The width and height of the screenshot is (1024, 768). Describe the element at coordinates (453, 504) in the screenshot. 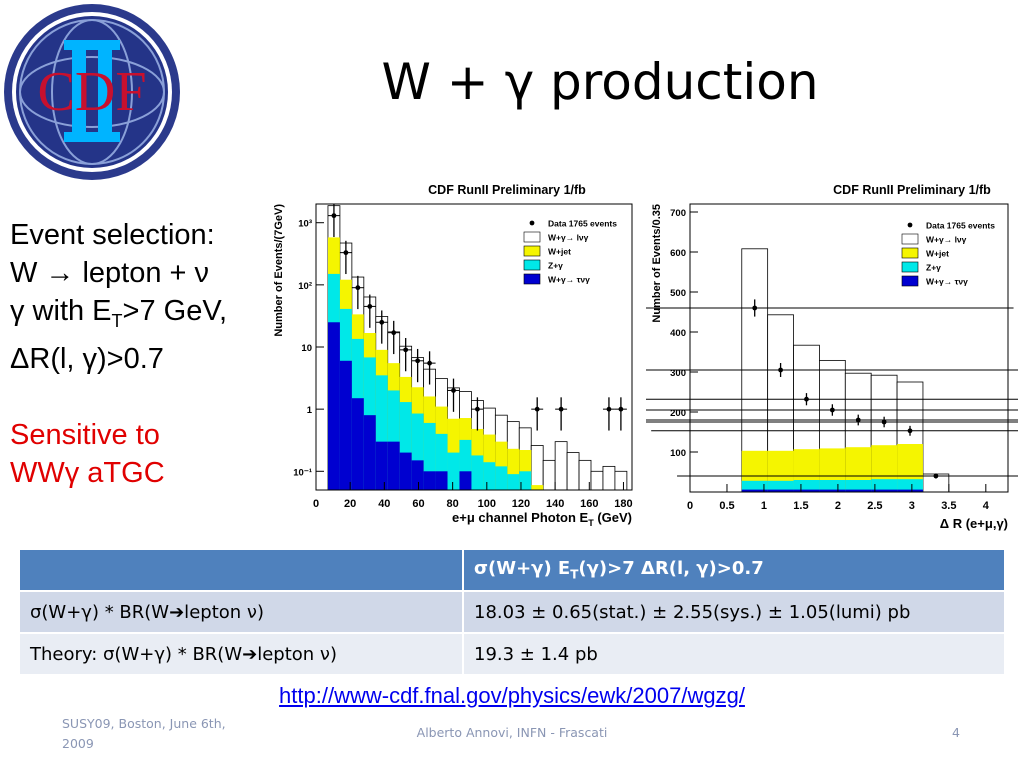

I see `x-tick-label: 80` at that location.